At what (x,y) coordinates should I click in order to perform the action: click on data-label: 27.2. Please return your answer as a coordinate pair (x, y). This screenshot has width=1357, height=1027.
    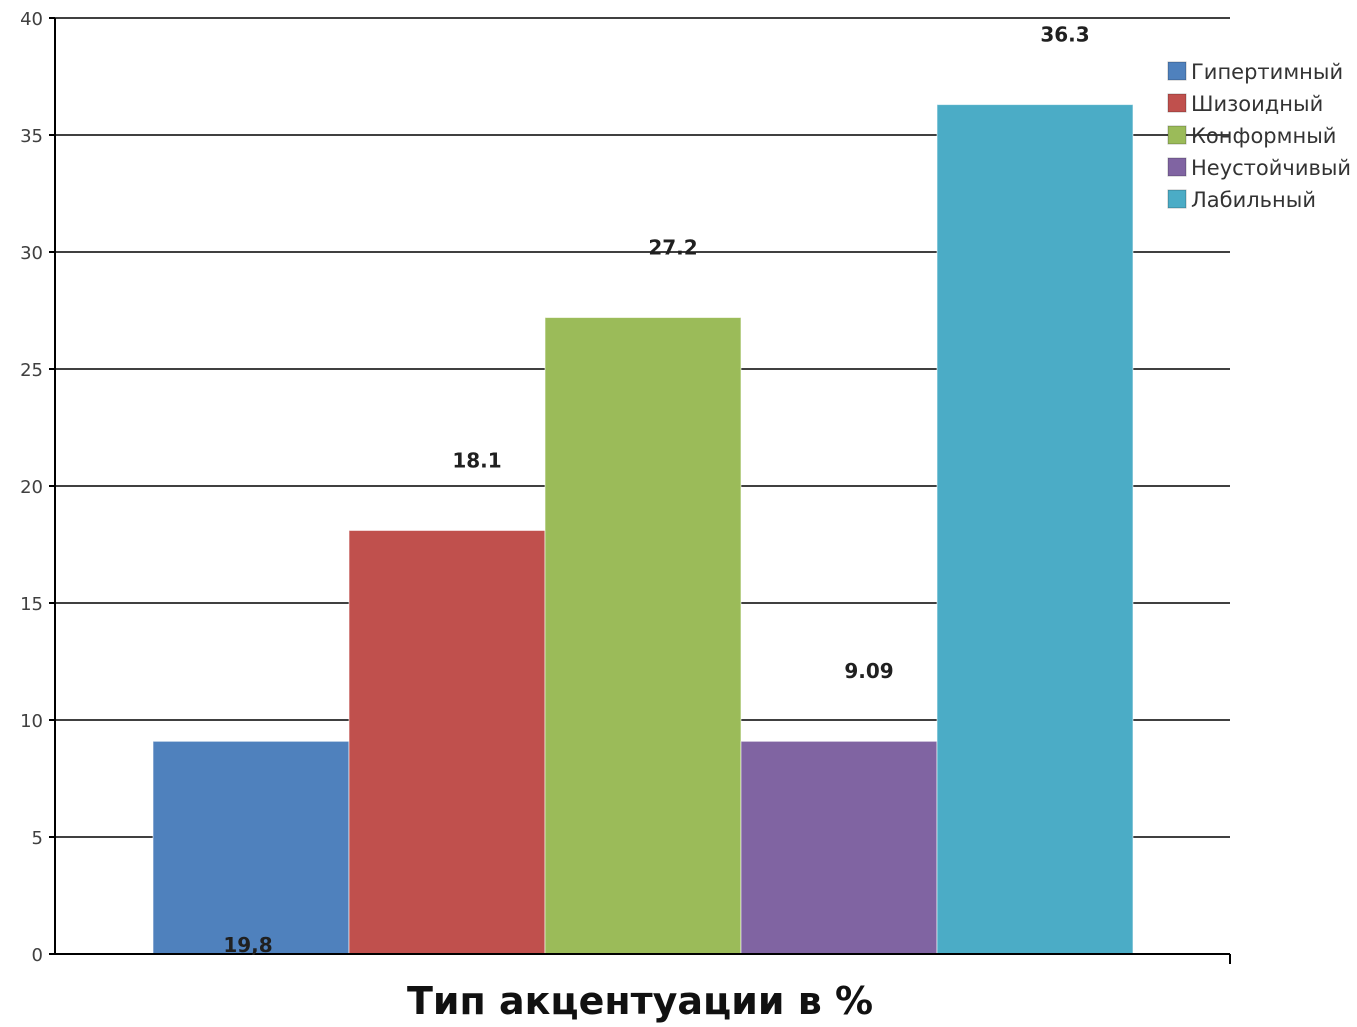
    Looking at the image, I should click on (672, 247).